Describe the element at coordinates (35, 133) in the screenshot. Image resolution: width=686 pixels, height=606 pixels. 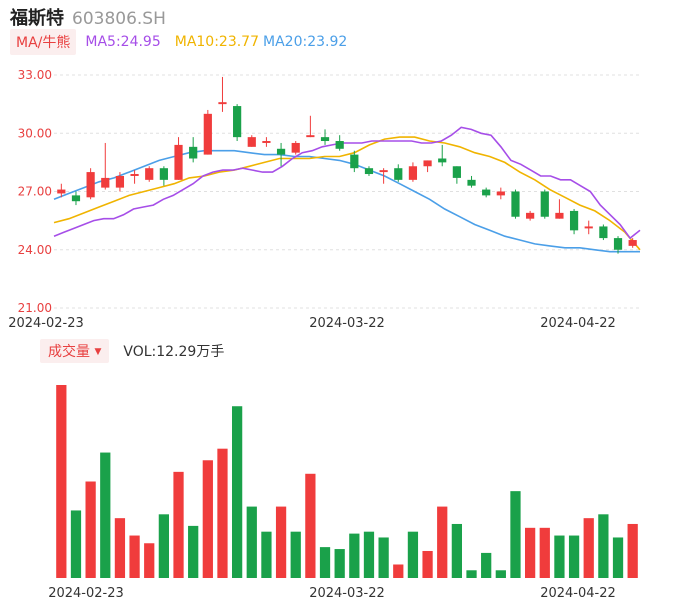
I see `y-tick-label: 30.00` at that location.